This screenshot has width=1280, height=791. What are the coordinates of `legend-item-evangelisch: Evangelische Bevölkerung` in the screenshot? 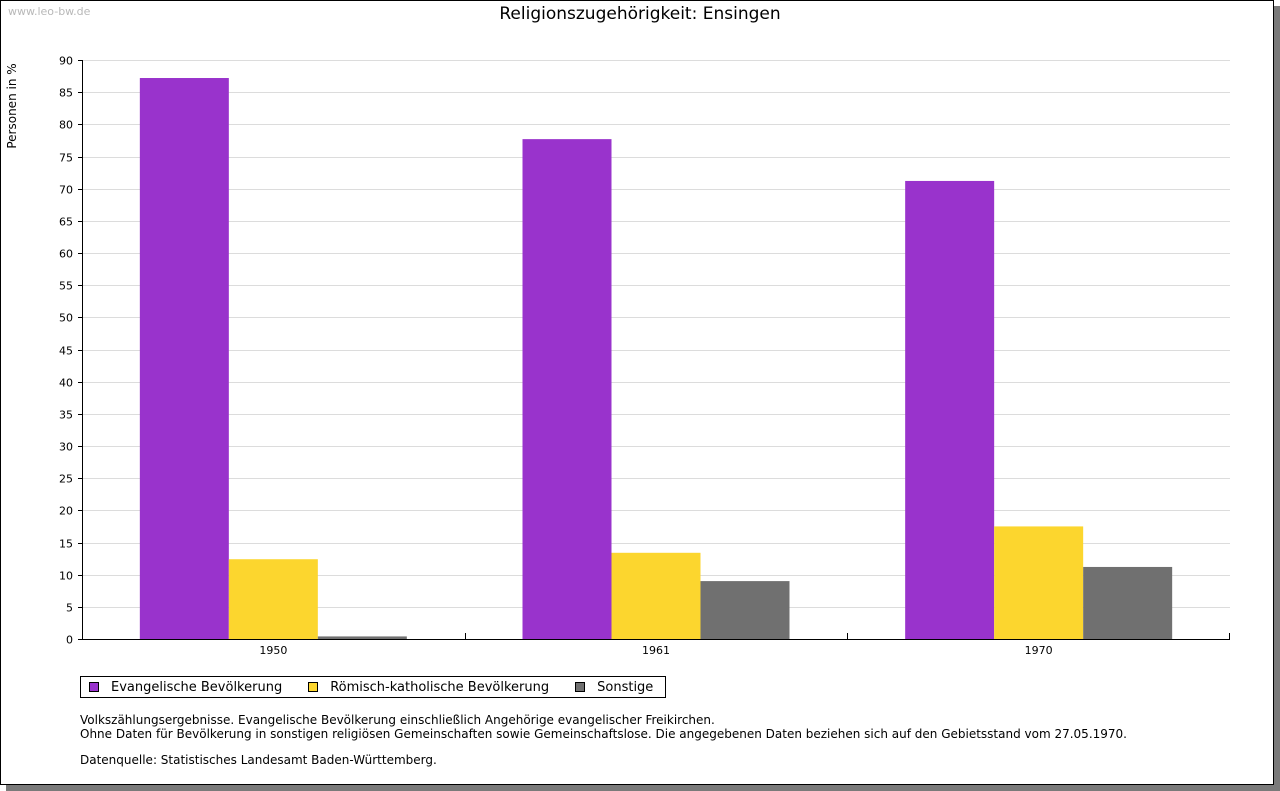 It's located at (185, 687).